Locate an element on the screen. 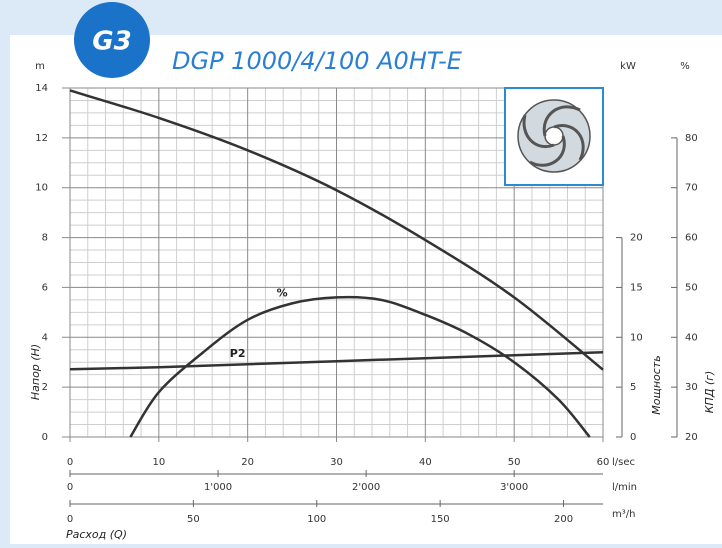 The image size is (722, 548). y-tick-label: 4 is located at coordinates (45, 337).